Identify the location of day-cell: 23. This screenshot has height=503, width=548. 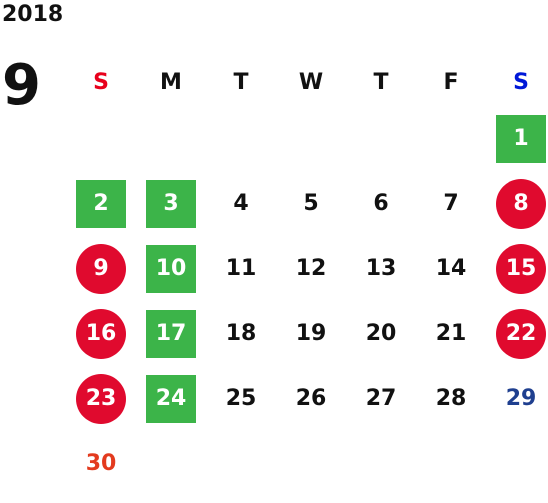
(101, 398).